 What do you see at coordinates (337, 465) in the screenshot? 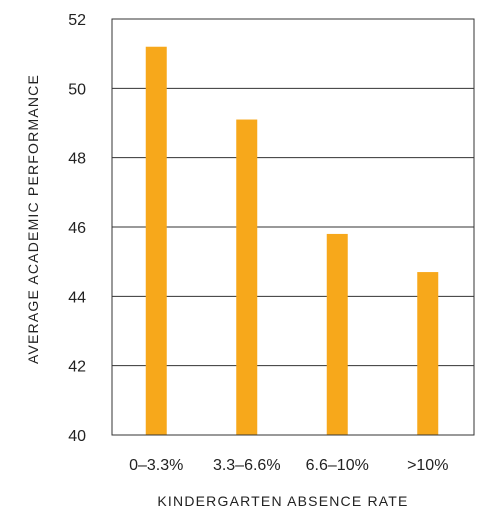
I see `x-tick-label: 6.6–10%` at bounding box center [337, 465].